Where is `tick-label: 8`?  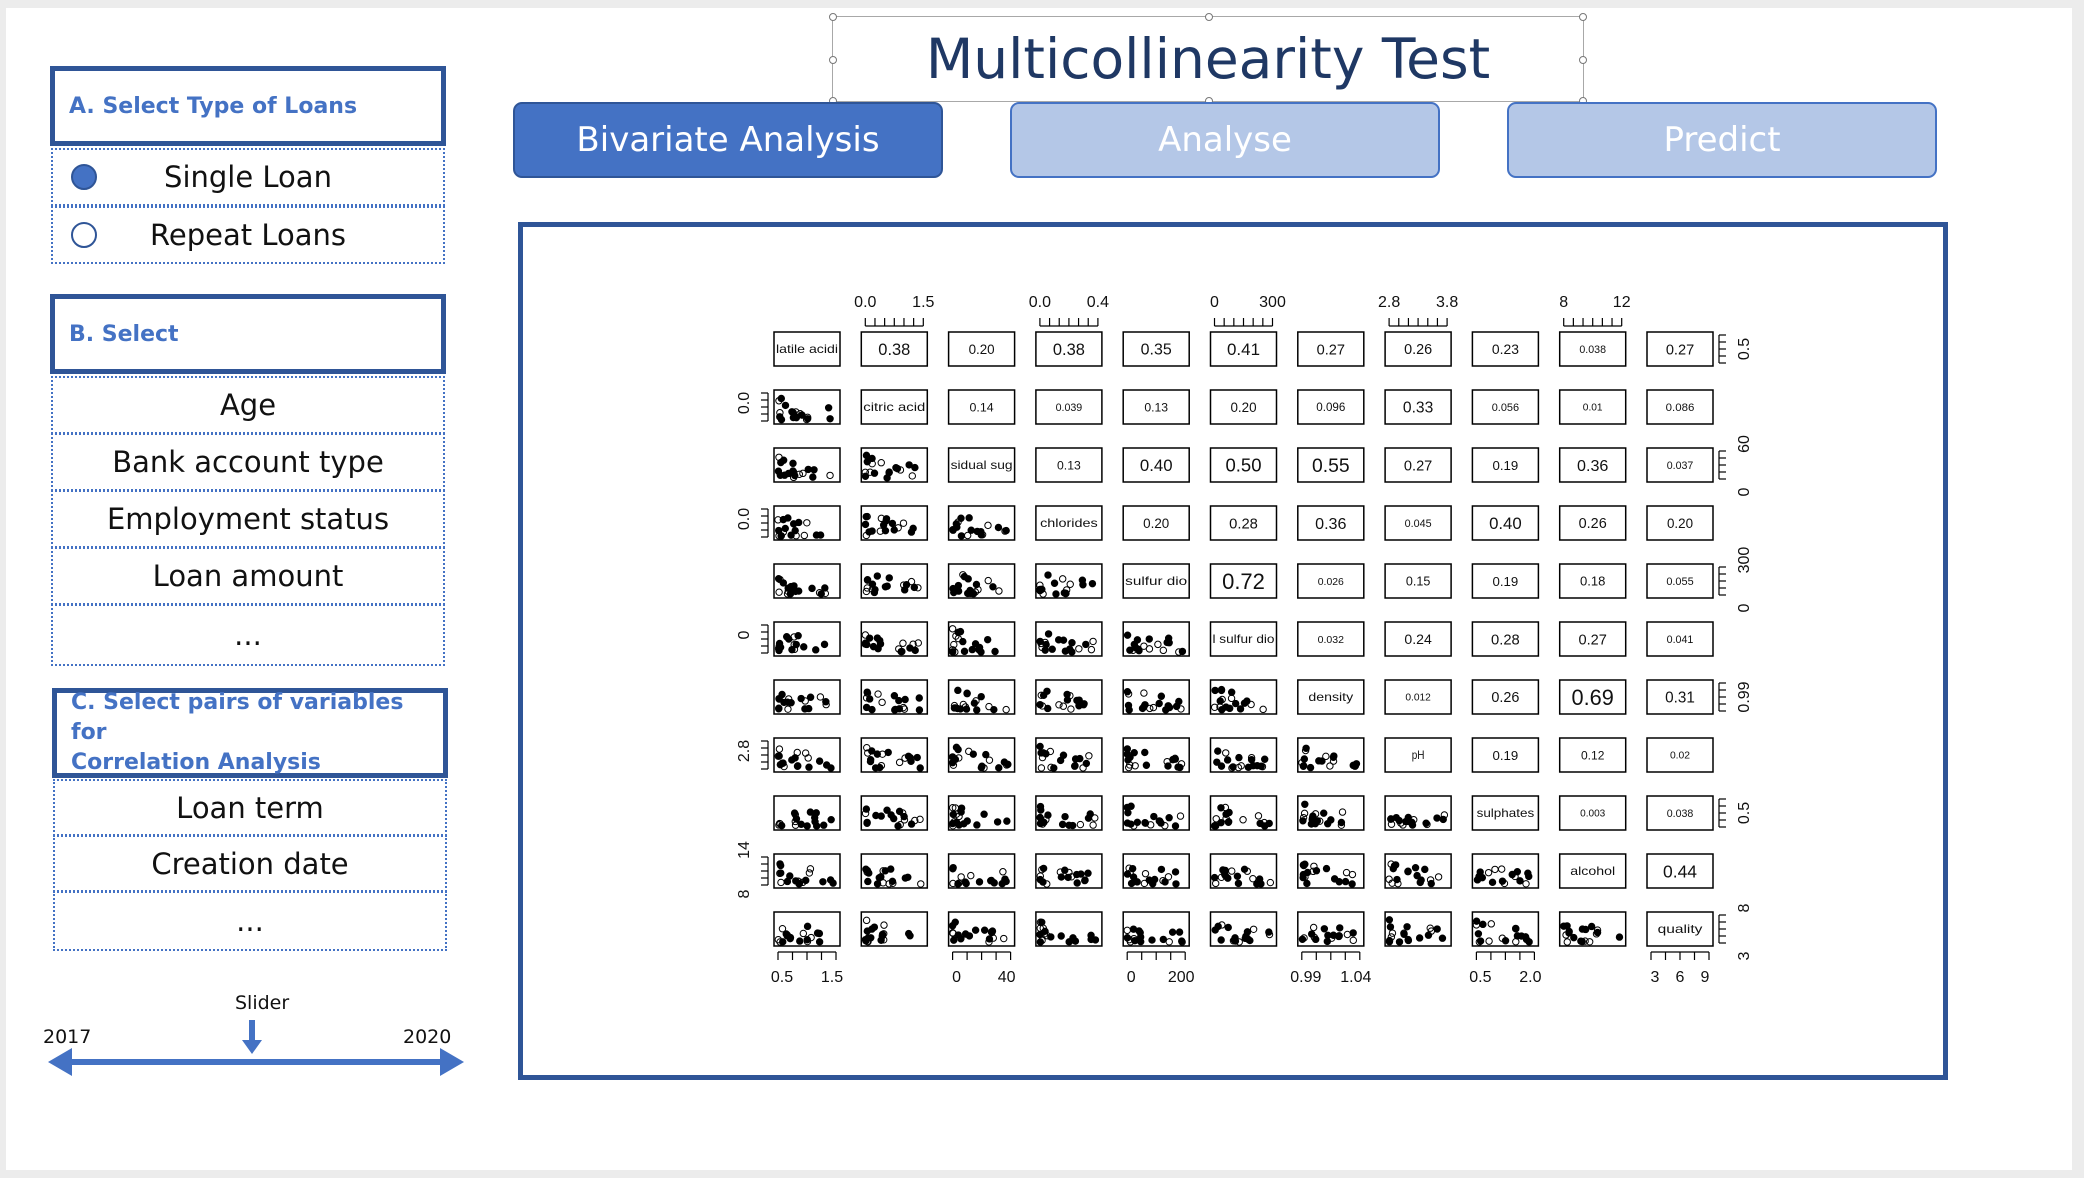 tick-label: 8 is located at coordinates (744, 893).